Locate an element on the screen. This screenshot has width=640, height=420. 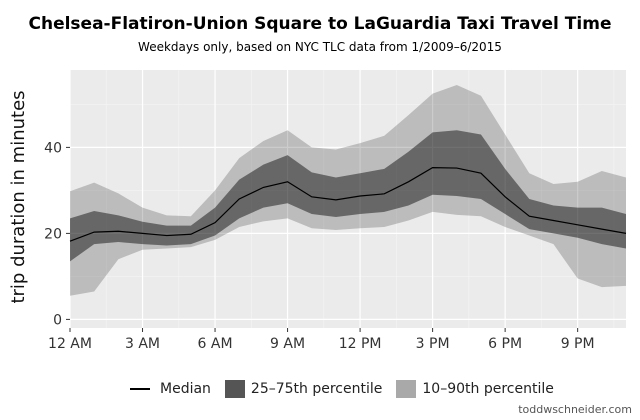
legend-label-median: Median is located at coordinates (185, 389).